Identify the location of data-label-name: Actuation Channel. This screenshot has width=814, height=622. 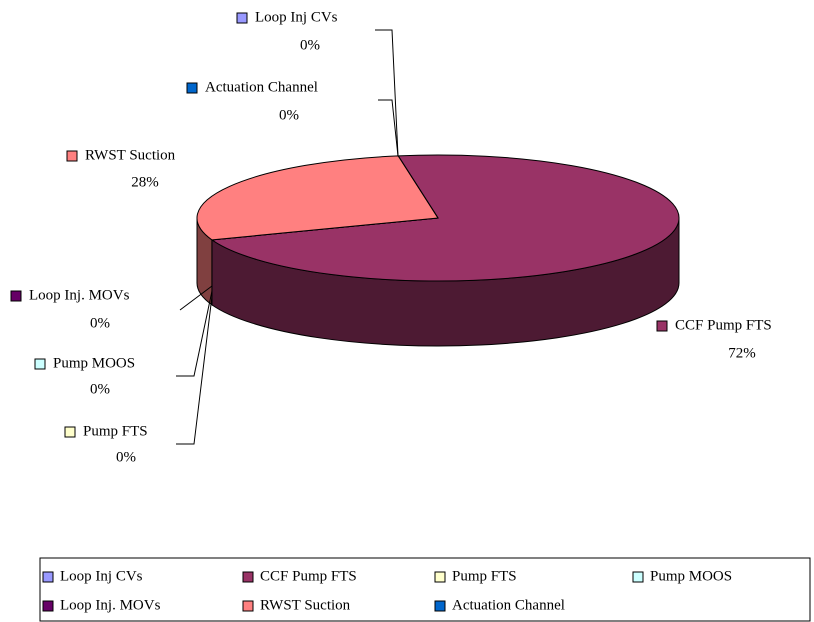
(261, 87).